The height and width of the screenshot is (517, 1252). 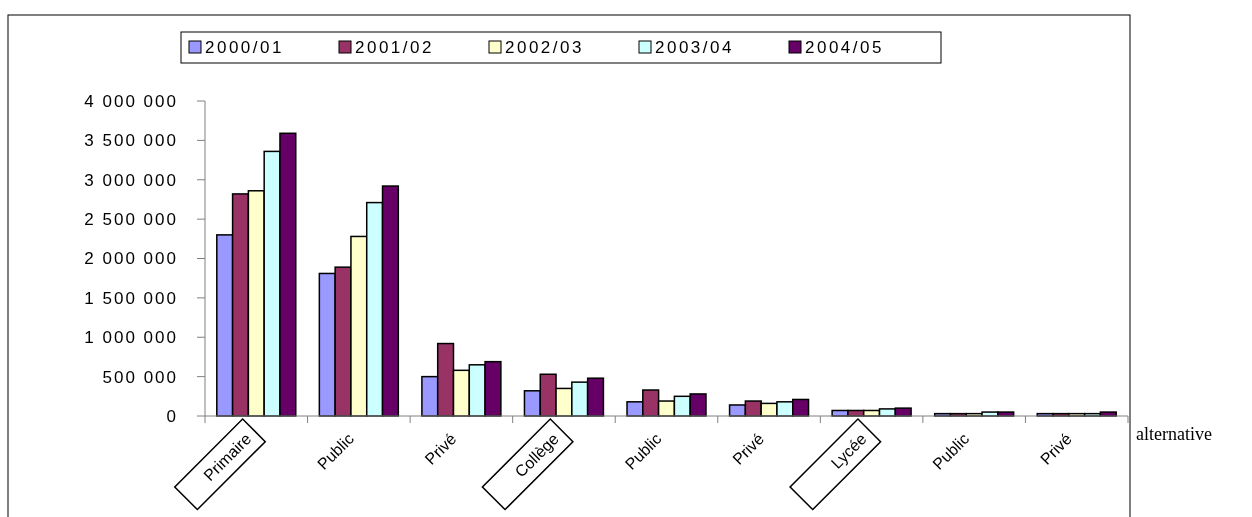 I want to click on legend-label: 2004/05, so click(x=844, y=47).